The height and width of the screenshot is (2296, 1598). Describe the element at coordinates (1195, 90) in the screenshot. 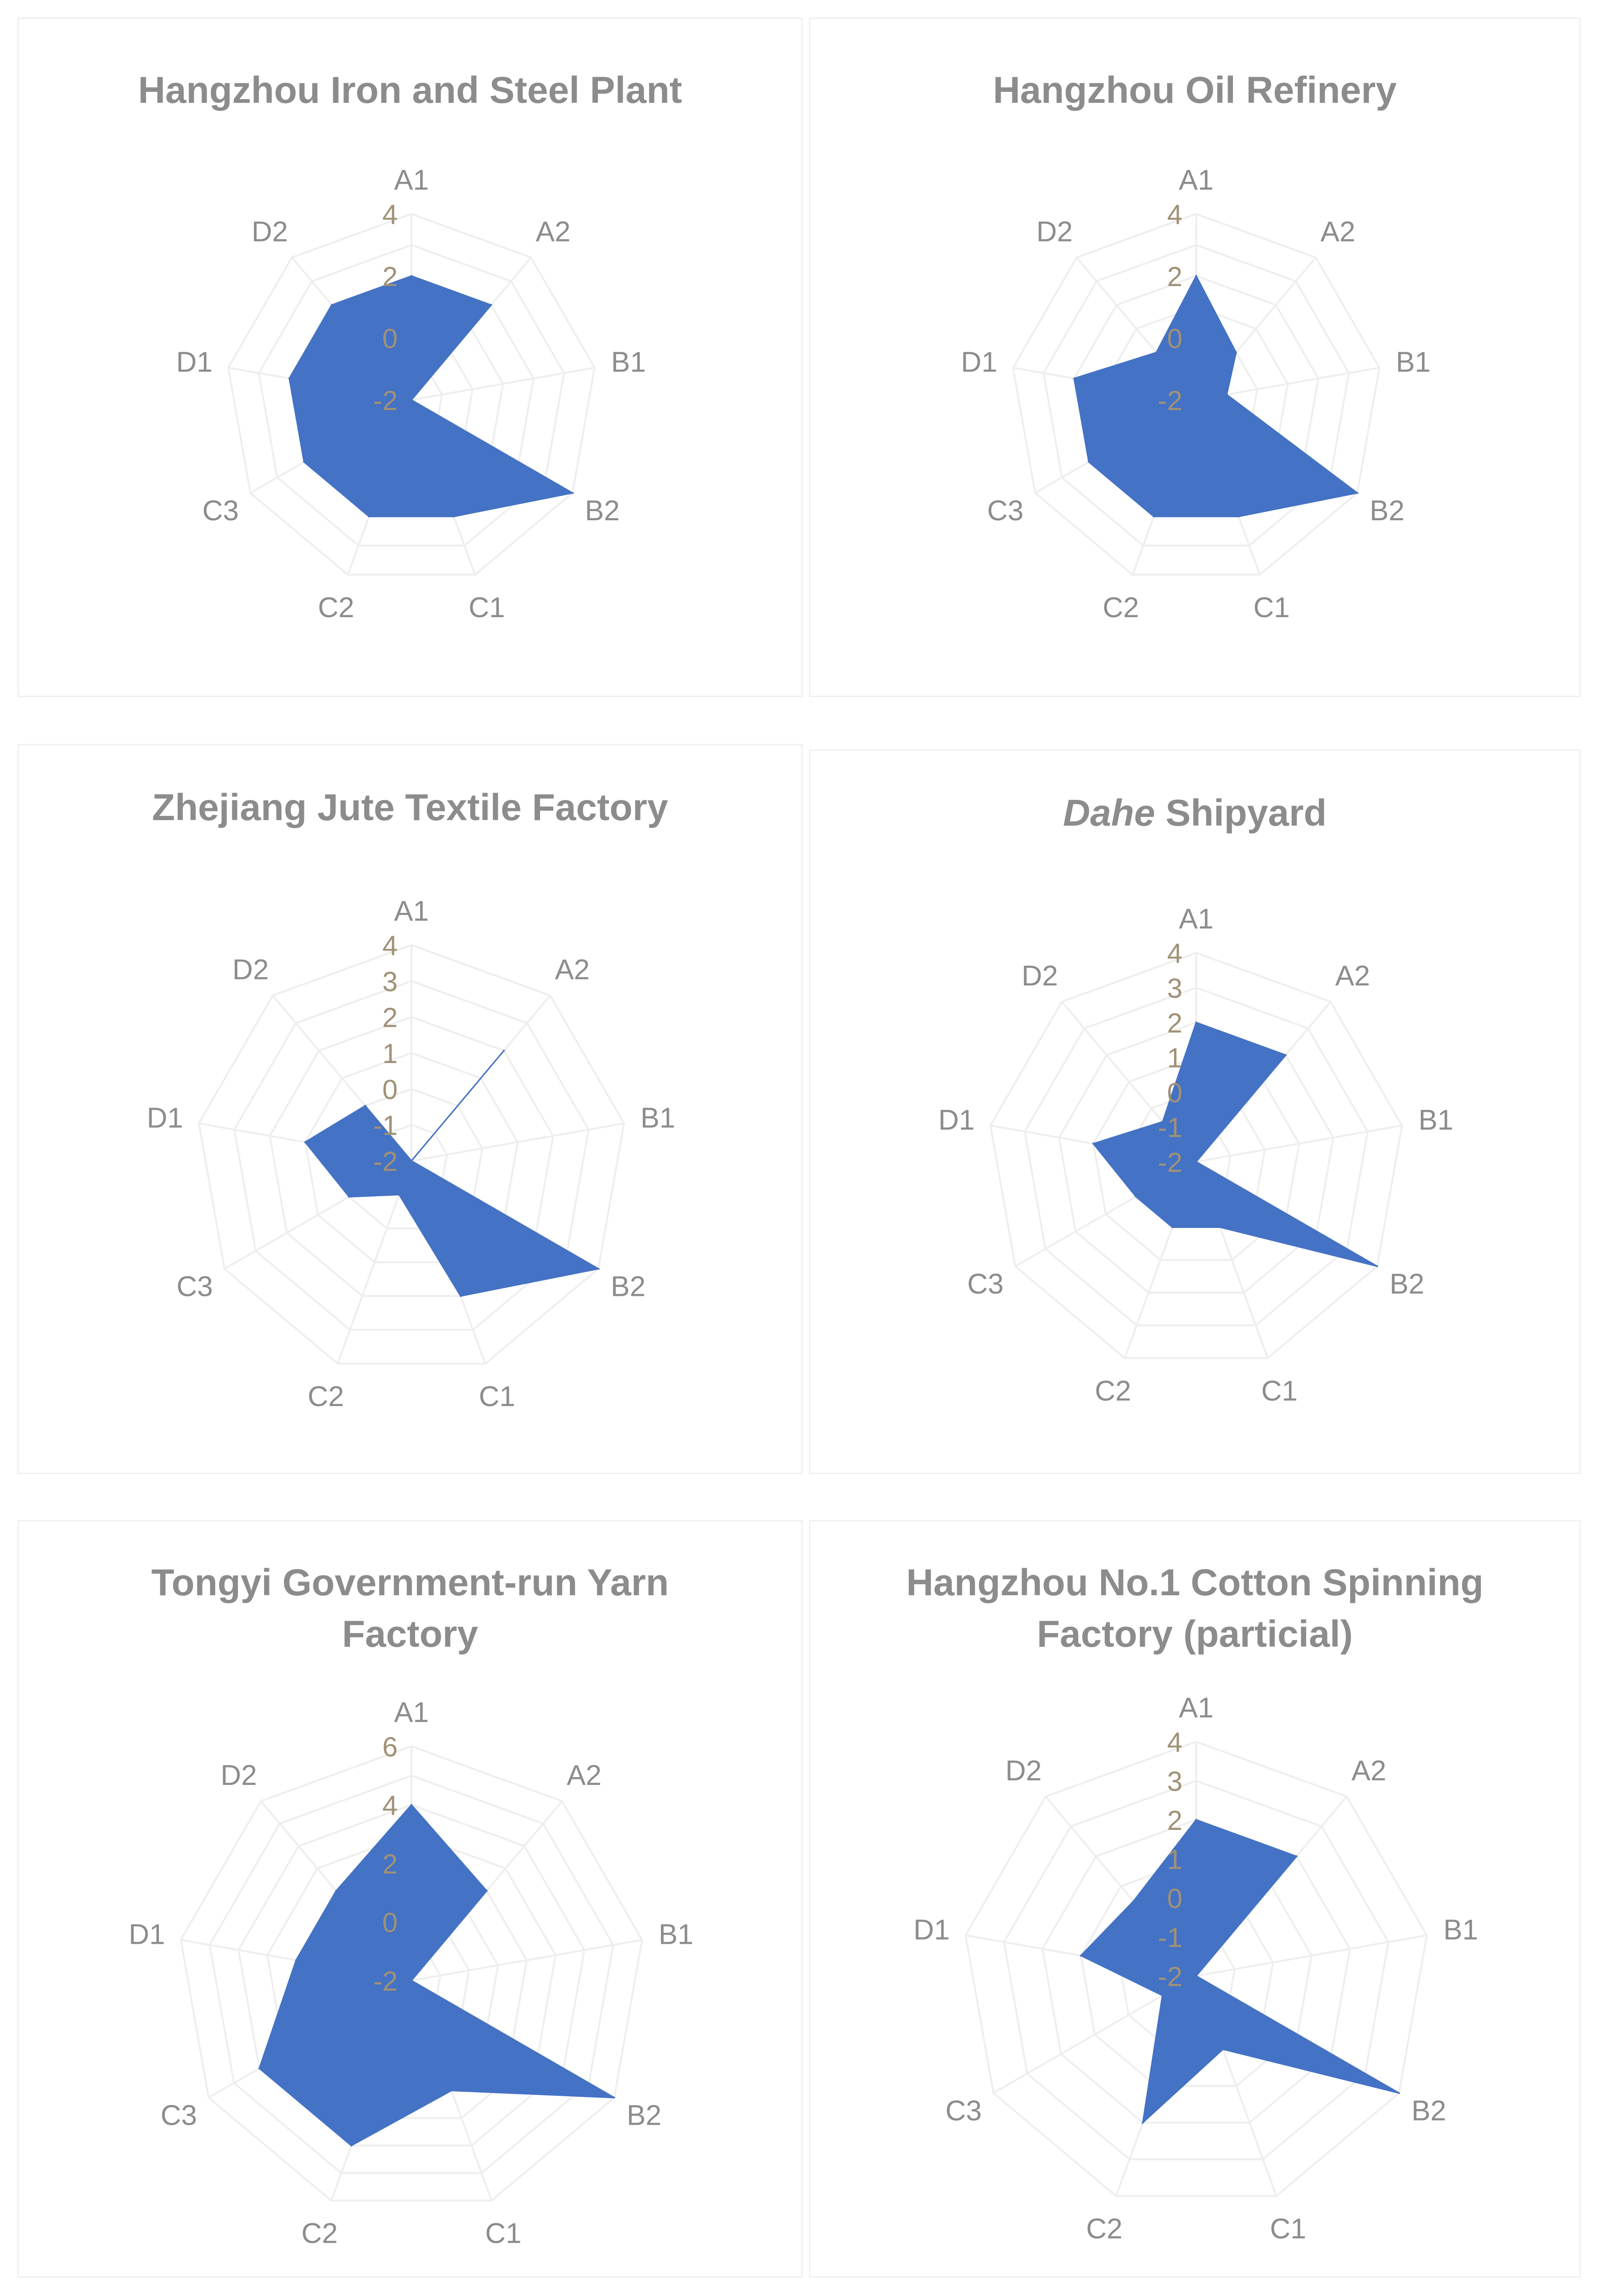

I see `chart-title: Hangzhou Oil Refinery` at that location.